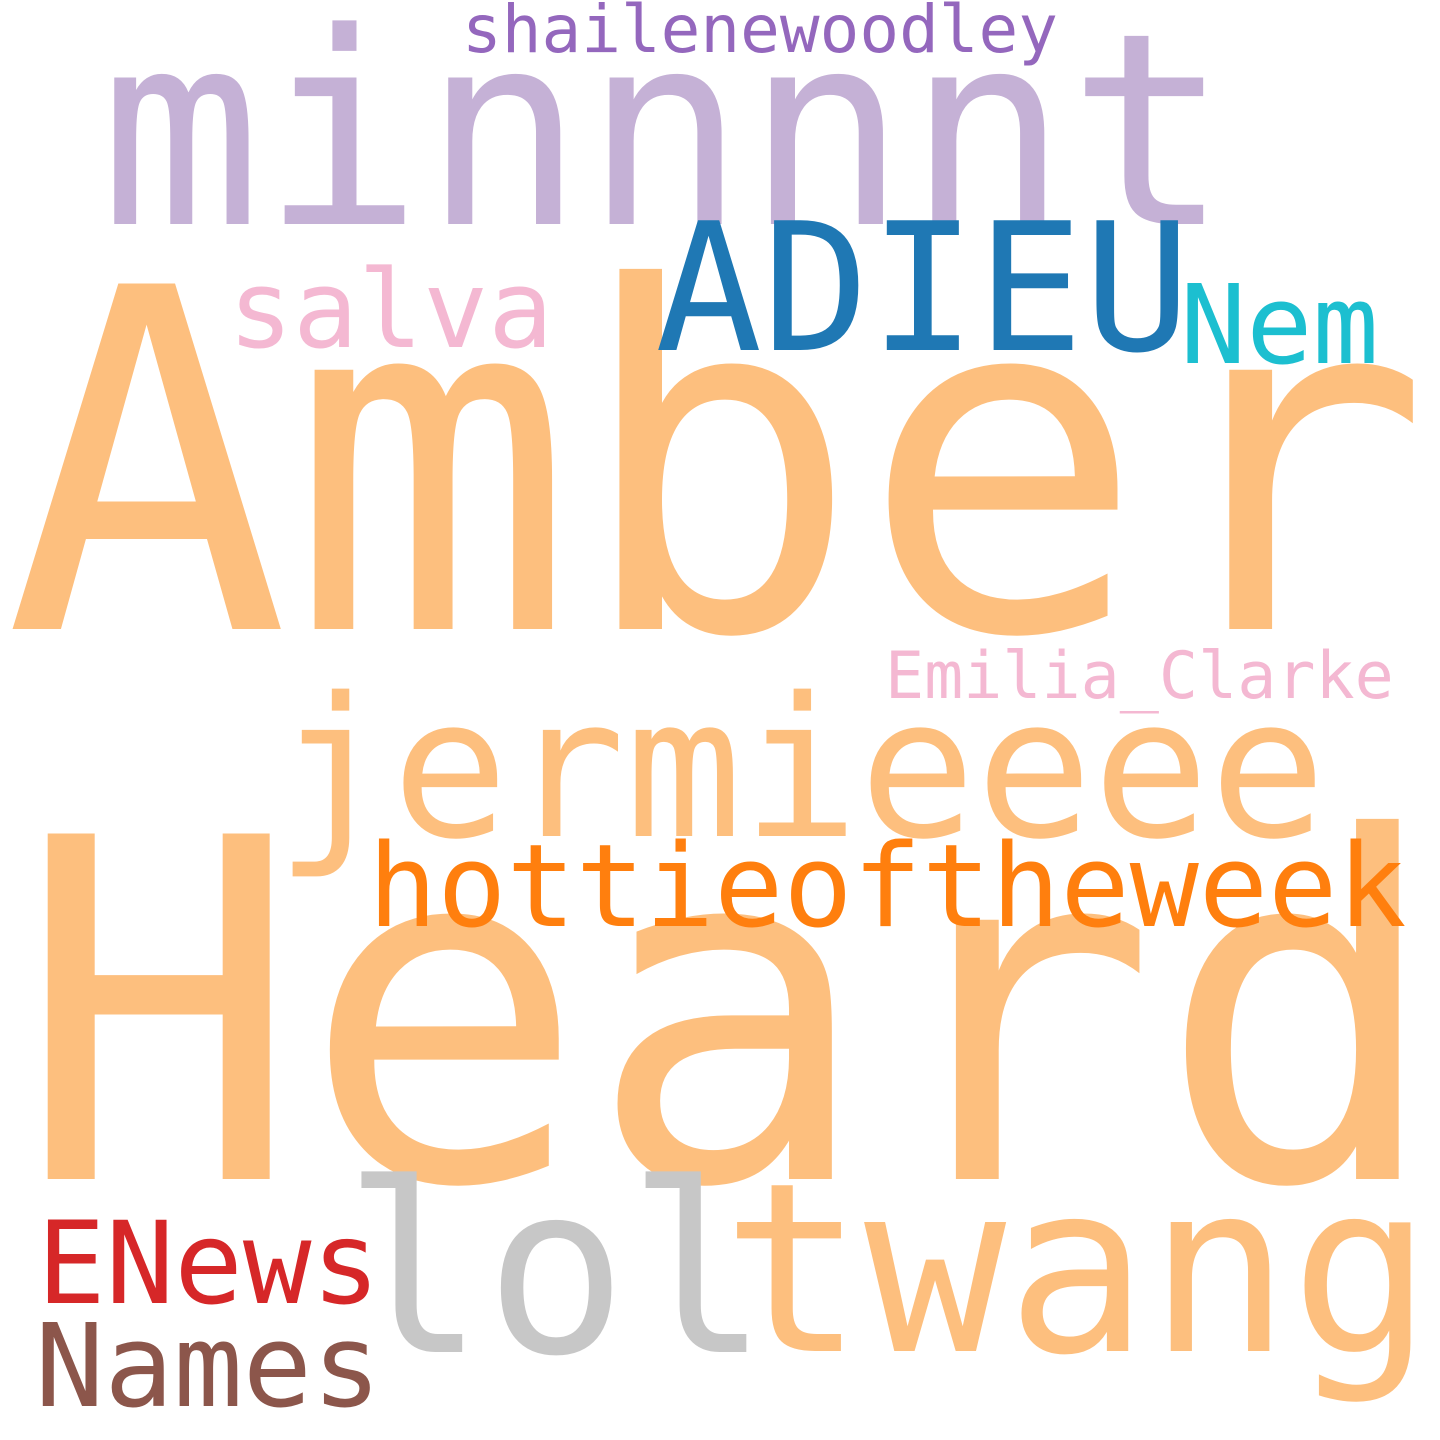  Describe the element at coordinates (887, 887) in the screenshot. I see `word-hottieoftheweek: hottieoftheweek` at that location.